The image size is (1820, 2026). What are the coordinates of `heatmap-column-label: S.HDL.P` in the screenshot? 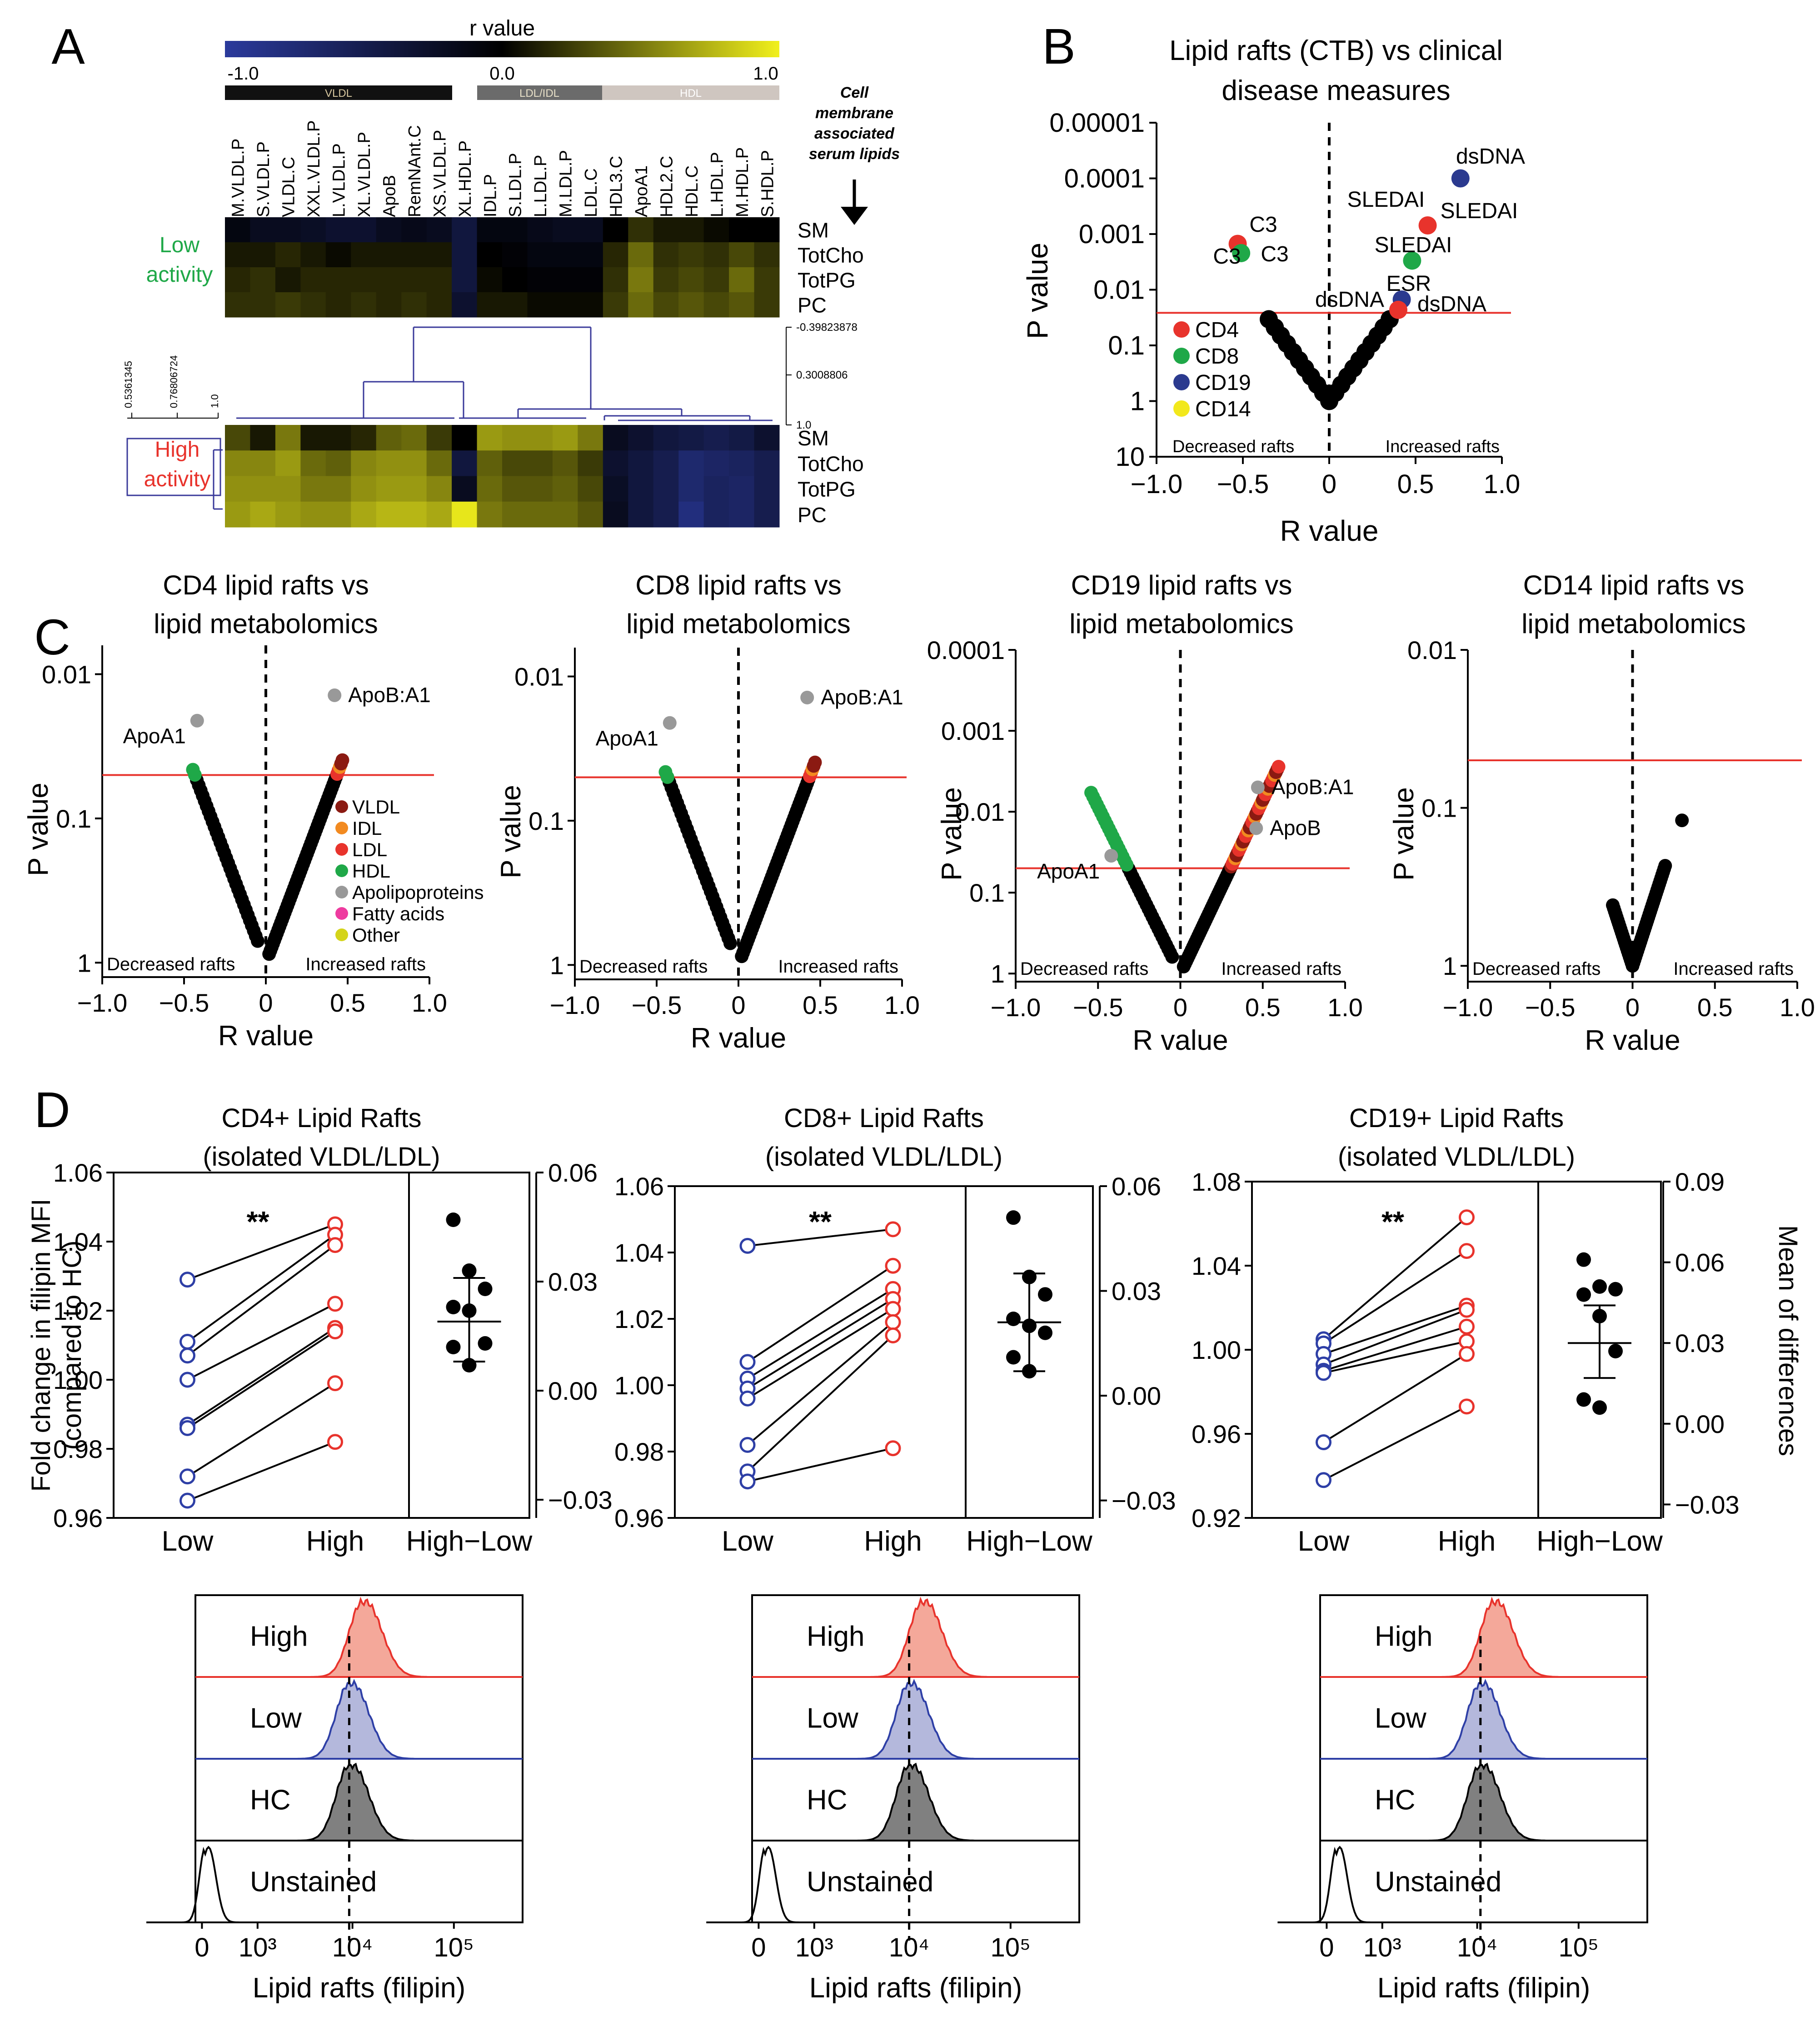 It's located at (768, 184).